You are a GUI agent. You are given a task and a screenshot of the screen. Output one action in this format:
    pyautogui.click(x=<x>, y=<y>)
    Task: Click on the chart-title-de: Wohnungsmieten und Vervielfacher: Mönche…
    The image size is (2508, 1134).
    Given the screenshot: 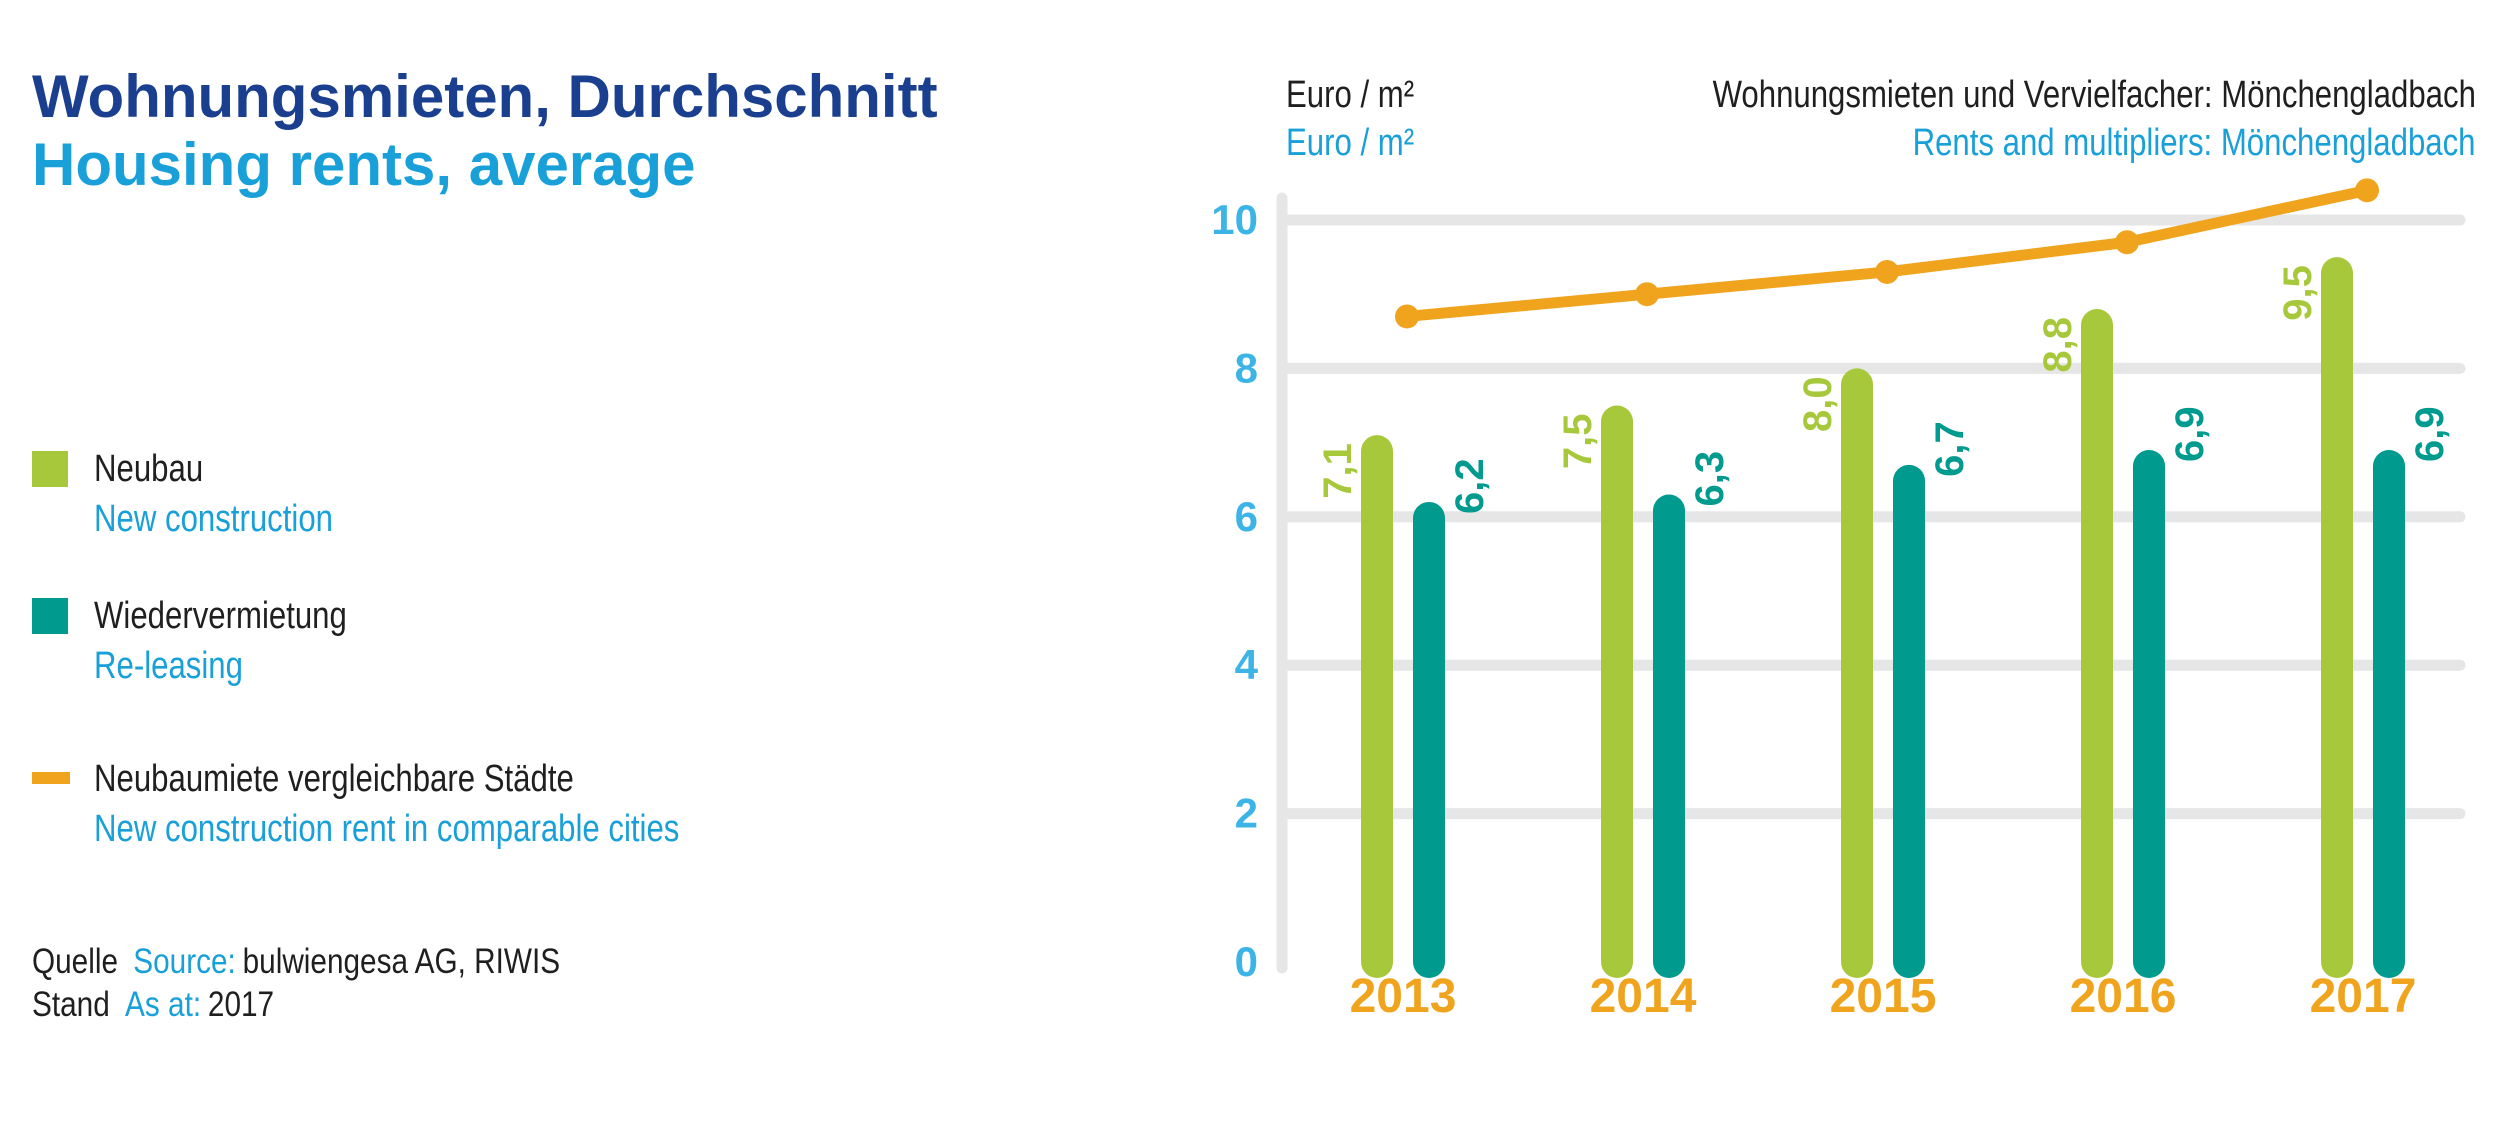 What is the action you would take?
    pyautogui.click(x=2094, y=95)
    